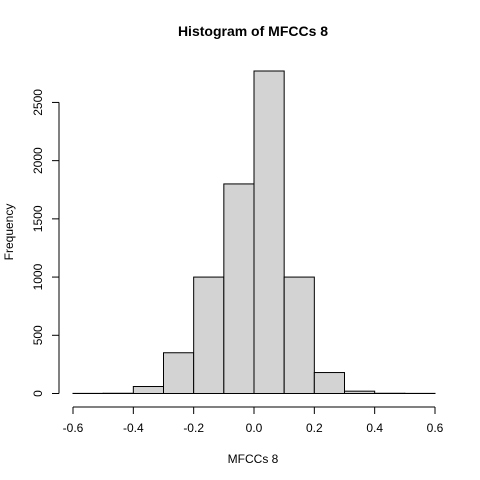 The width and height of the screenshot is (480, 480). I want to click on x-tick-label: 0.0, so click(254, 428).